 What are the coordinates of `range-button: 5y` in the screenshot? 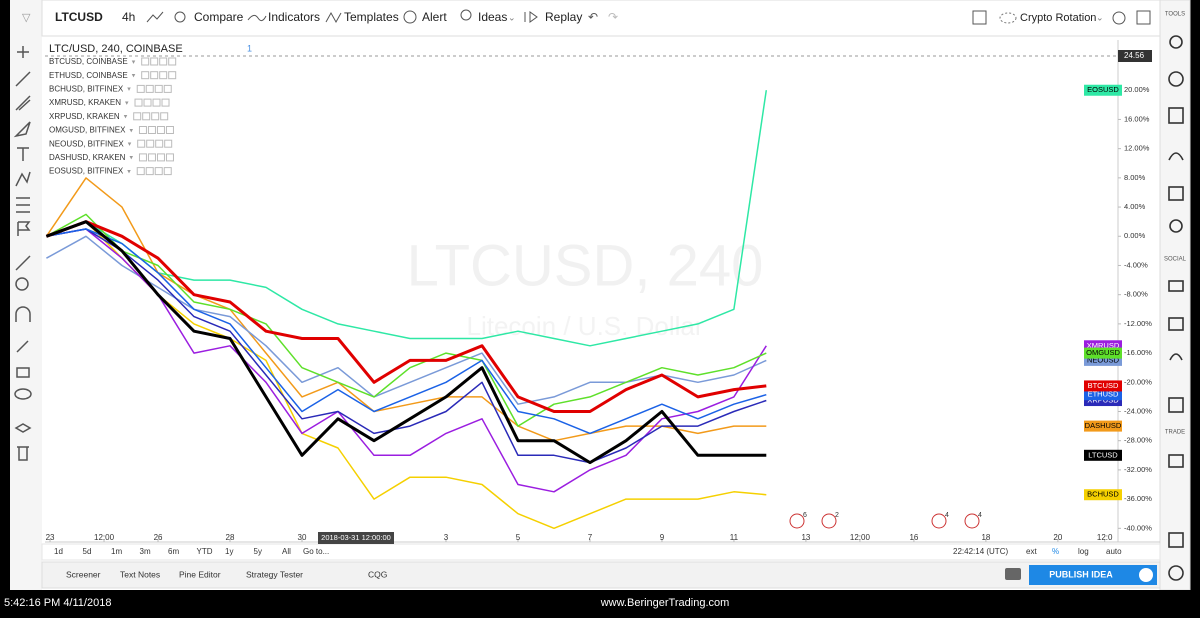 It's located at (258, 551).